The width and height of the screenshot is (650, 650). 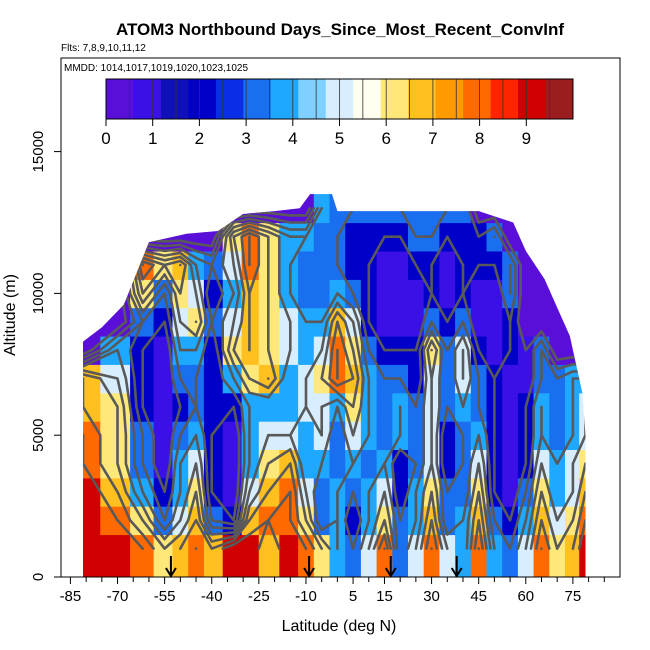 I want to click on y-tick-label: 10000, so click(x=38, y=294).